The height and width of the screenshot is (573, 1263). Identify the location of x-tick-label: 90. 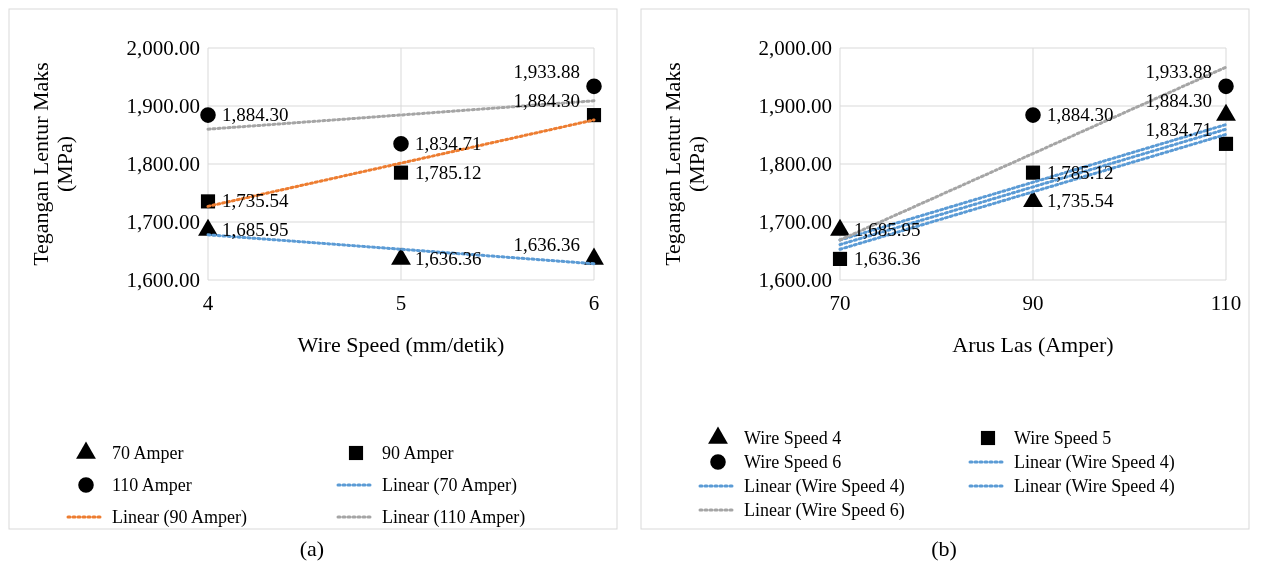
(1033, 303).